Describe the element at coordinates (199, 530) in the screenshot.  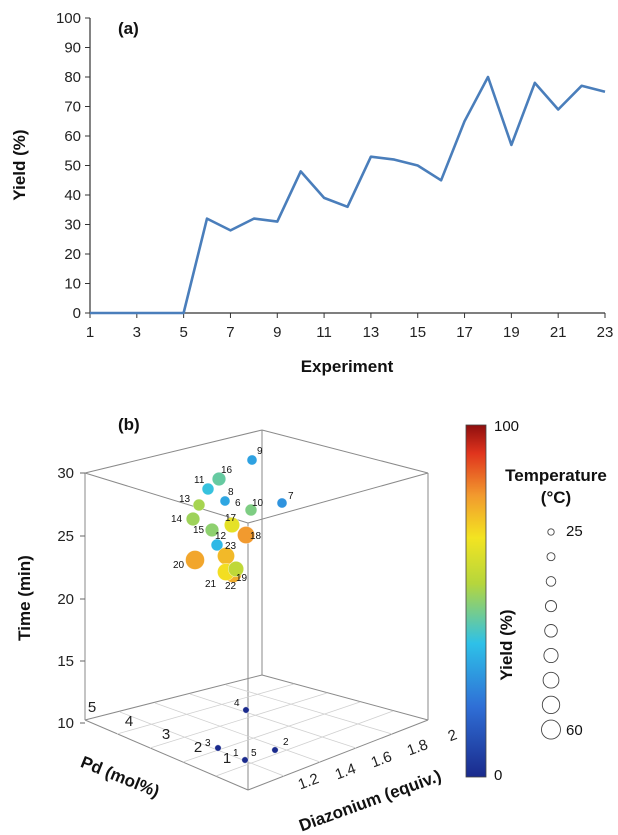
I see `point-number-label: 15` at that location.